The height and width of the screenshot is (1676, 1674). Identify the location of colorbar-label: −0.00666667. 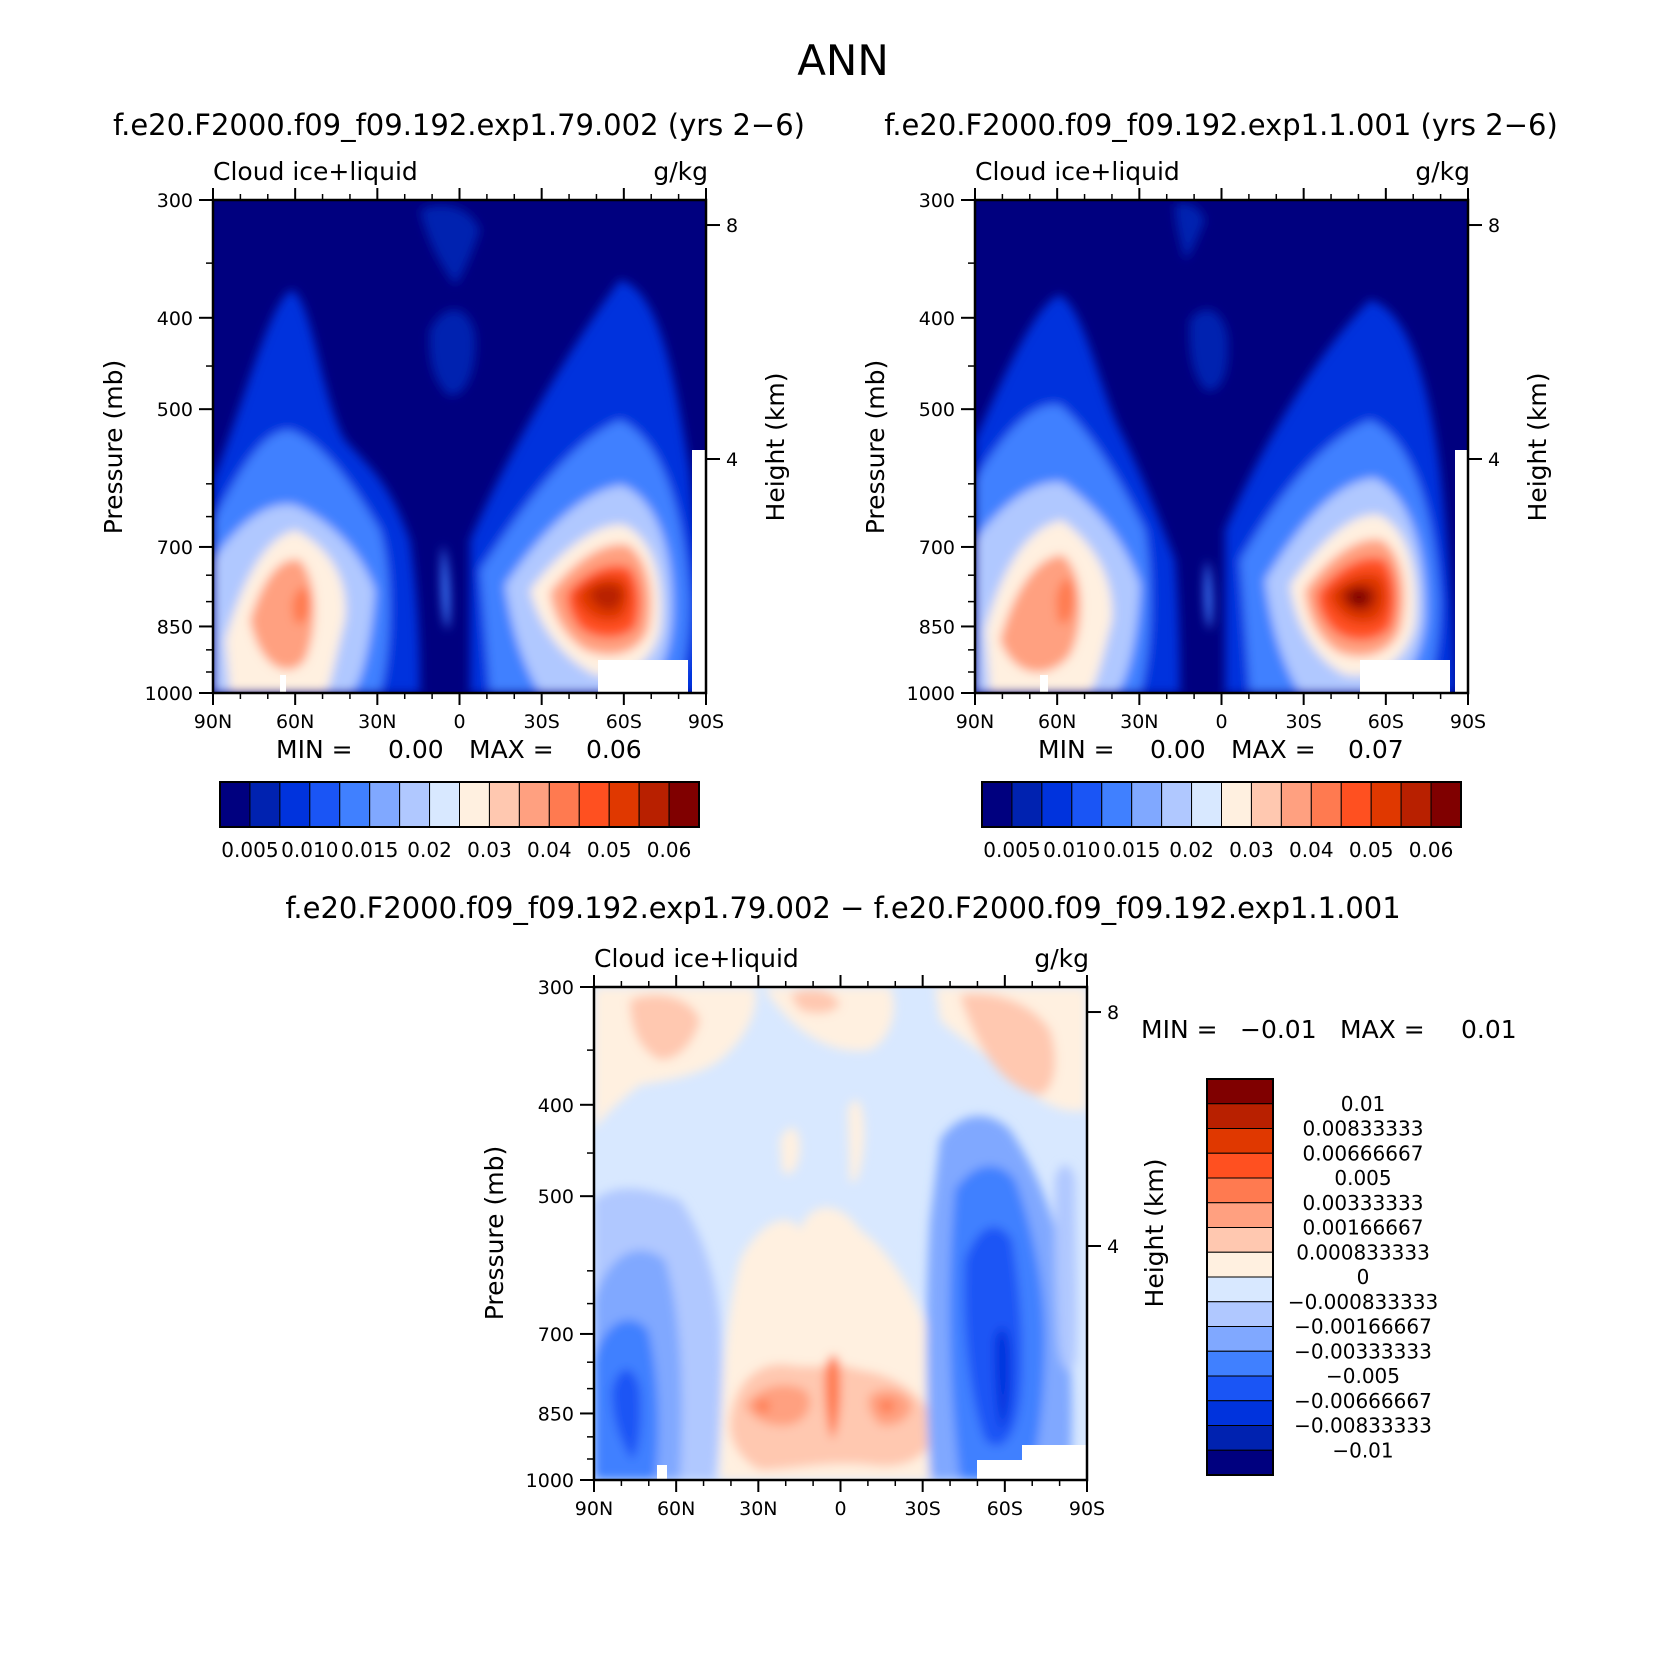
(1363, 1401).